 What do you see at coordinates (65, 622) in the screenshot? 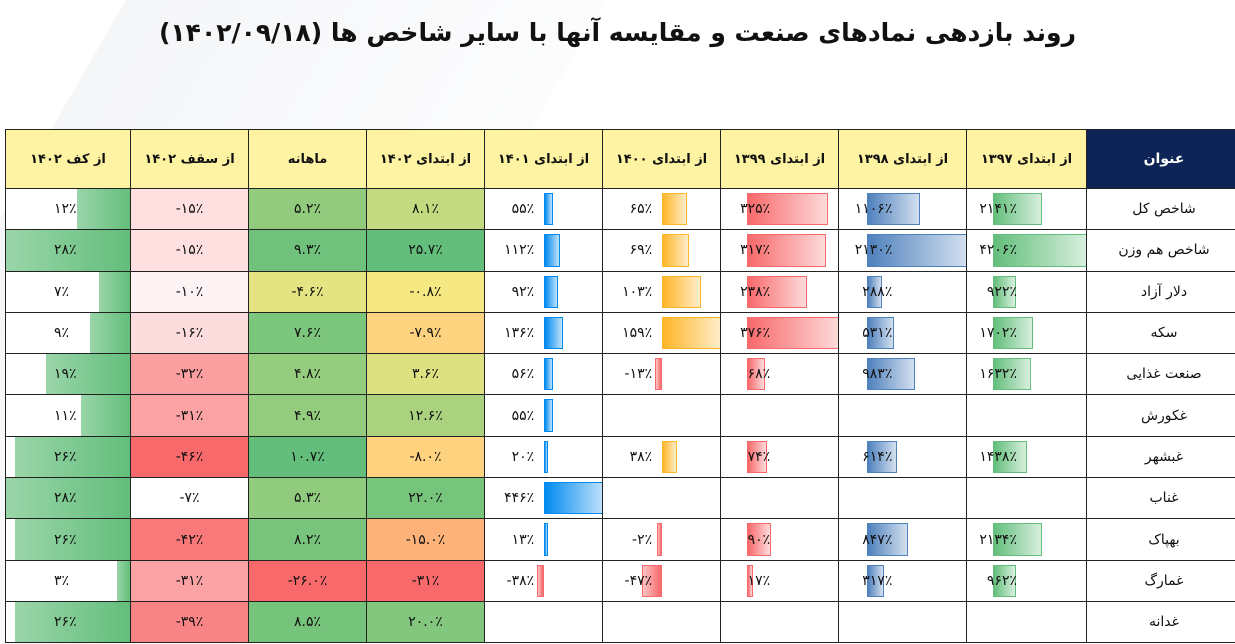
I see `cell-value: ۲۶٪` at bounding box center [65, 622].